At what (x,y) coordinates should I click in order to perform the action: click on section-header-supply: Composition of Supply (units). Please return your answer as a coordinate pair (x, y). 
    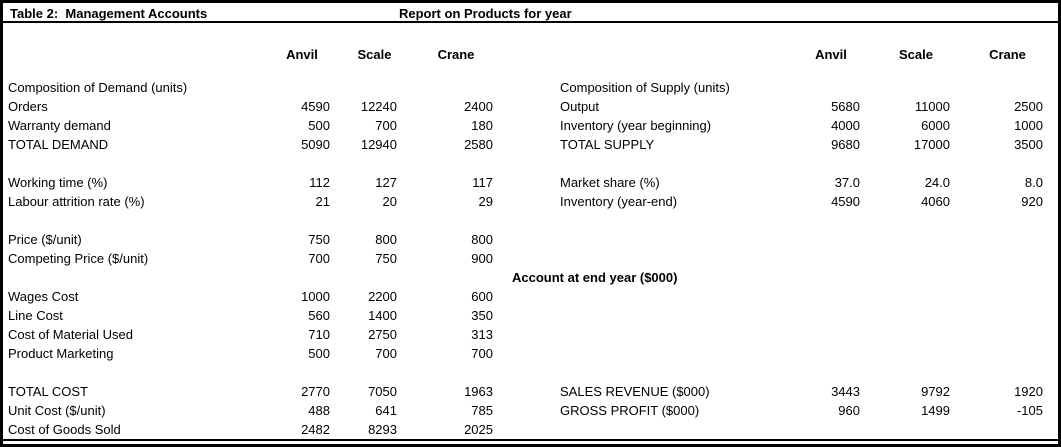
    Looking at the image, I should click on (645, 87).